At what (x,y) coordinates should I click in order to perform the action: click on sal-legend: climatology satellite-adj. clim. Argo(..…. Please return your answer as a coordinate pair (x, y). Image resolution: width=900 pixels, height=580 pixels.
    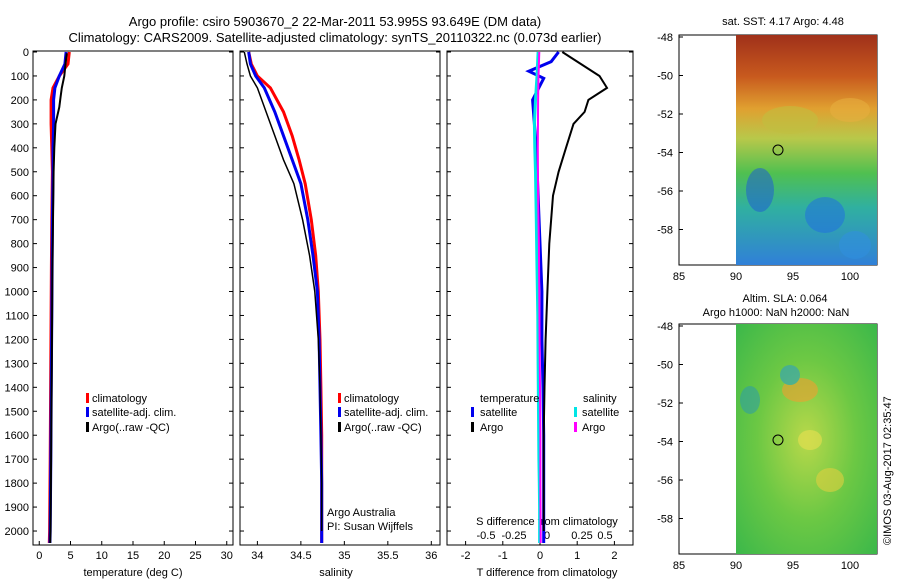
    Looking at the image, I should click on (377, 463).